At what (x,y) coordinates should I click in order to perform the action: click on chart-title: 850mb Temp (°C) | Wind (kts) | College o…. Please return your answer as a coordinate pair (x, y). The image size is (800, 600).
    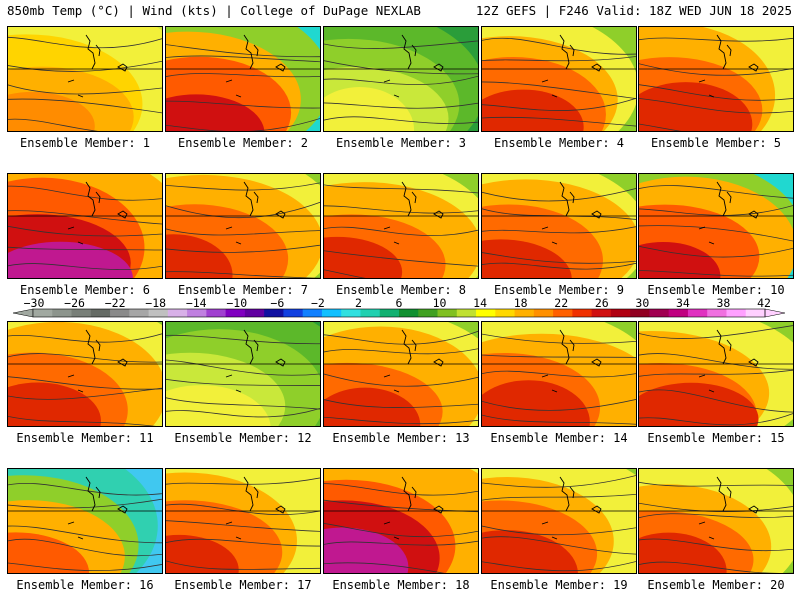
    Looking at the image, I should click on (214, 10).